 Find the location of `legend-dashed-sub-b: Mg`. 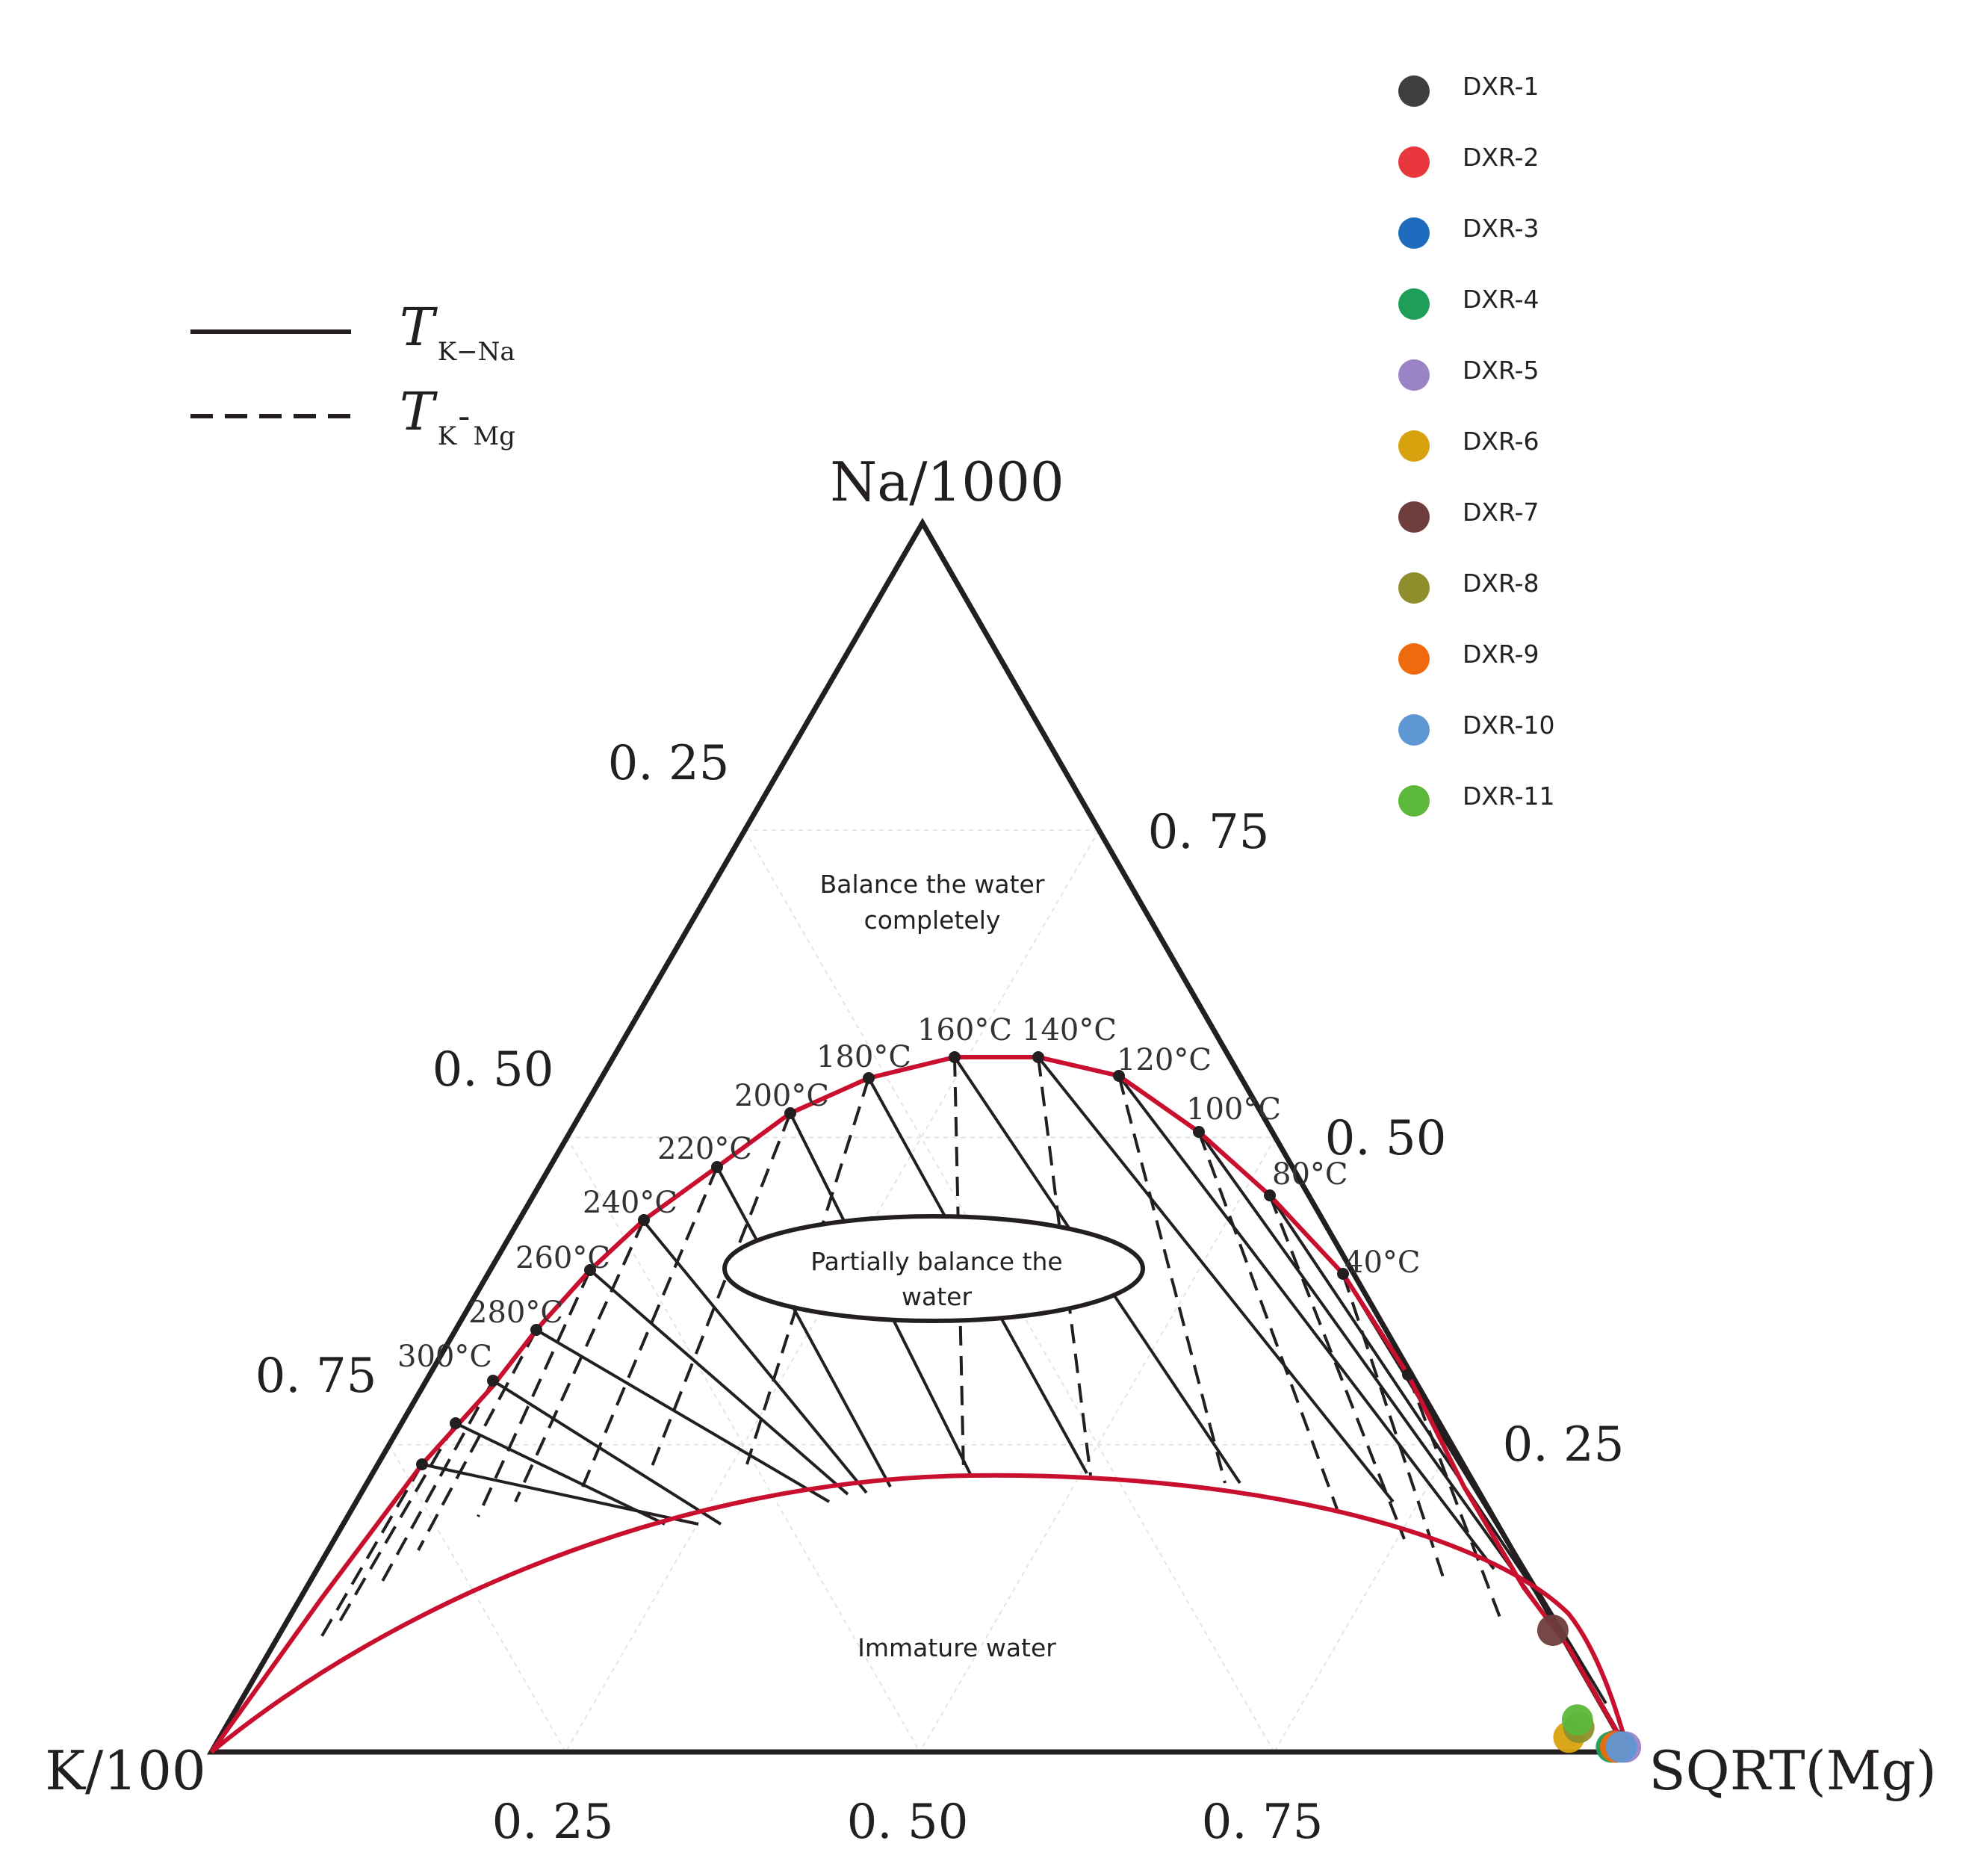

legend-dashed-sub-b: Mg is located at coordinates (494, 436).